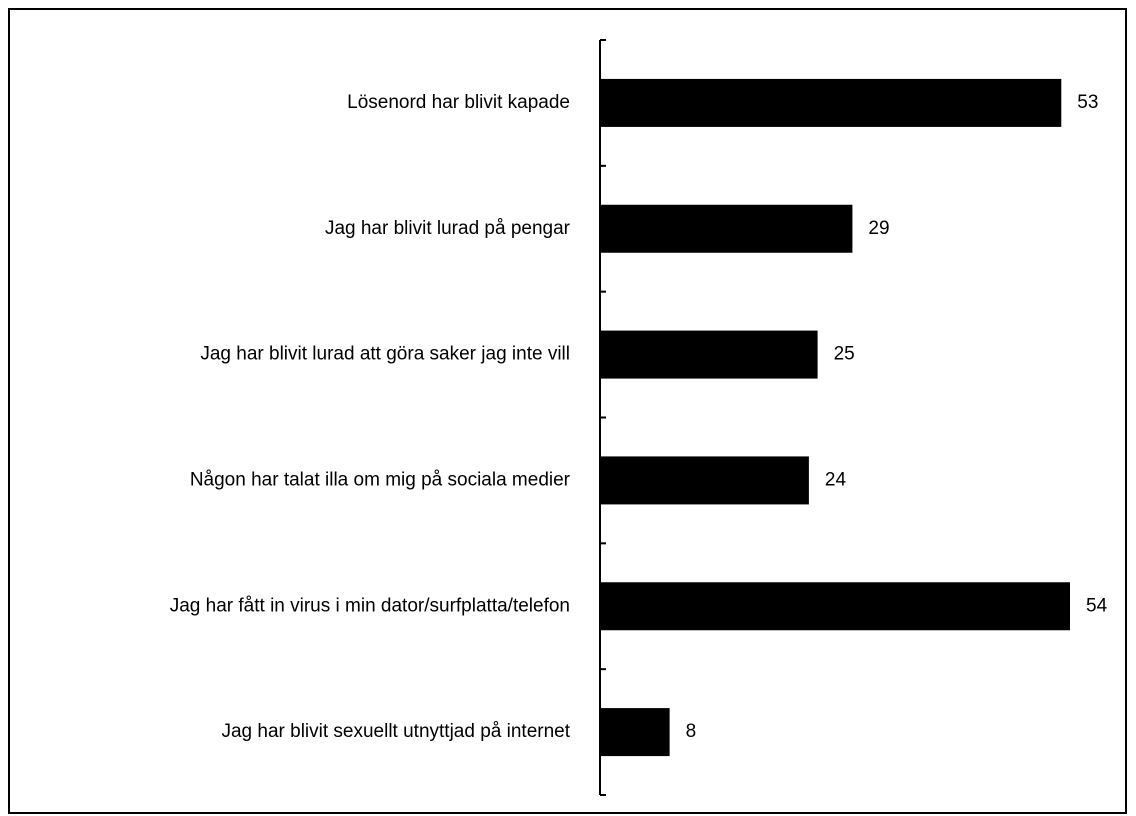 The width and height of the screenshot is (1136, 816). What do you see at coordinates (603, 417) in the screenshot?
I see `axis-ticks` at bounding box center [603, 417].